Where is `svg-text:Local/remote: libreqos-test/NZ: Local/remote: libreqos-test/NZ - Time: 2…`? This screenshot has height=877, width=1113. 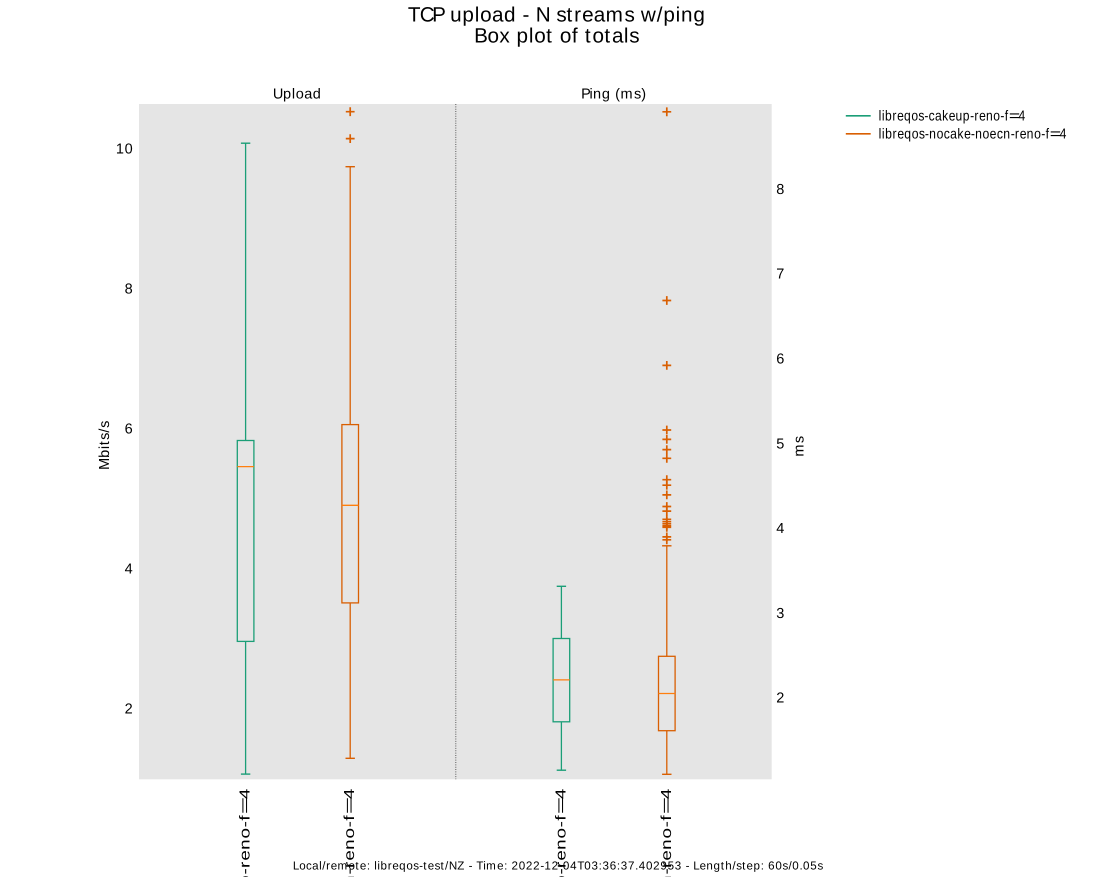
svg-text:Local/remote: libreqos-test/NZ: Local/remote: libreqos-test/NZ - Time: 2… is located at coordinates (558, 865).